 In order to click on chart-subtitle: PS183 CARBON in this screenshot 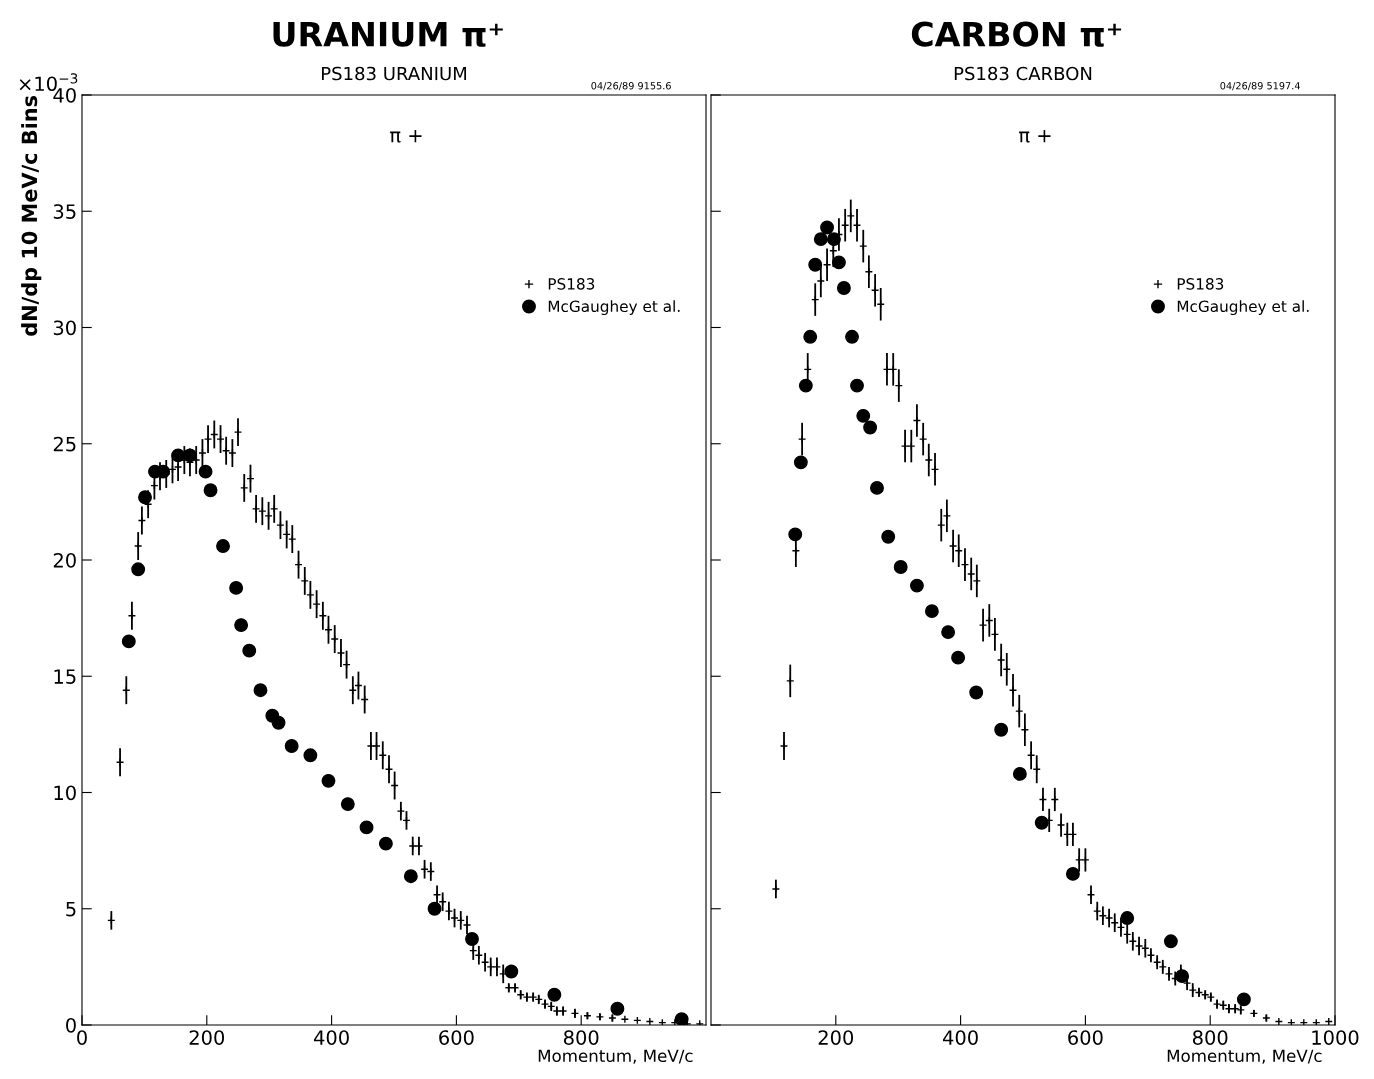, I will do `click(1023, 73)`.